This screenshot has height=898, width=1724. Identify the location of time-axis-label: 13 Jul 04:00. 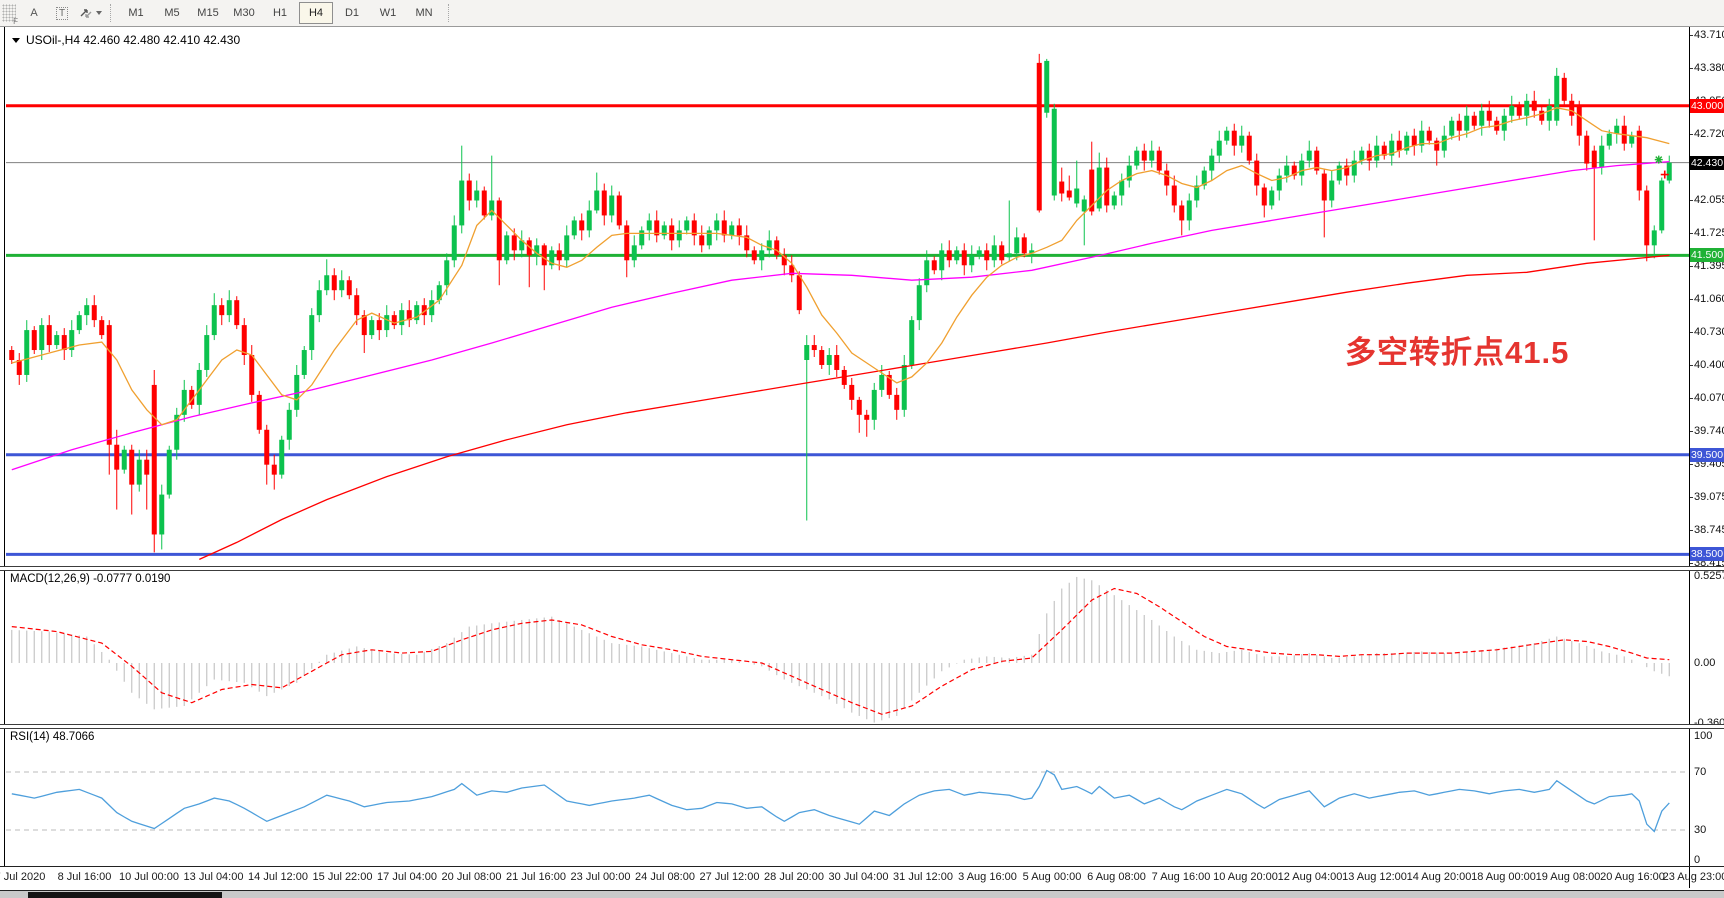
(213, 877).